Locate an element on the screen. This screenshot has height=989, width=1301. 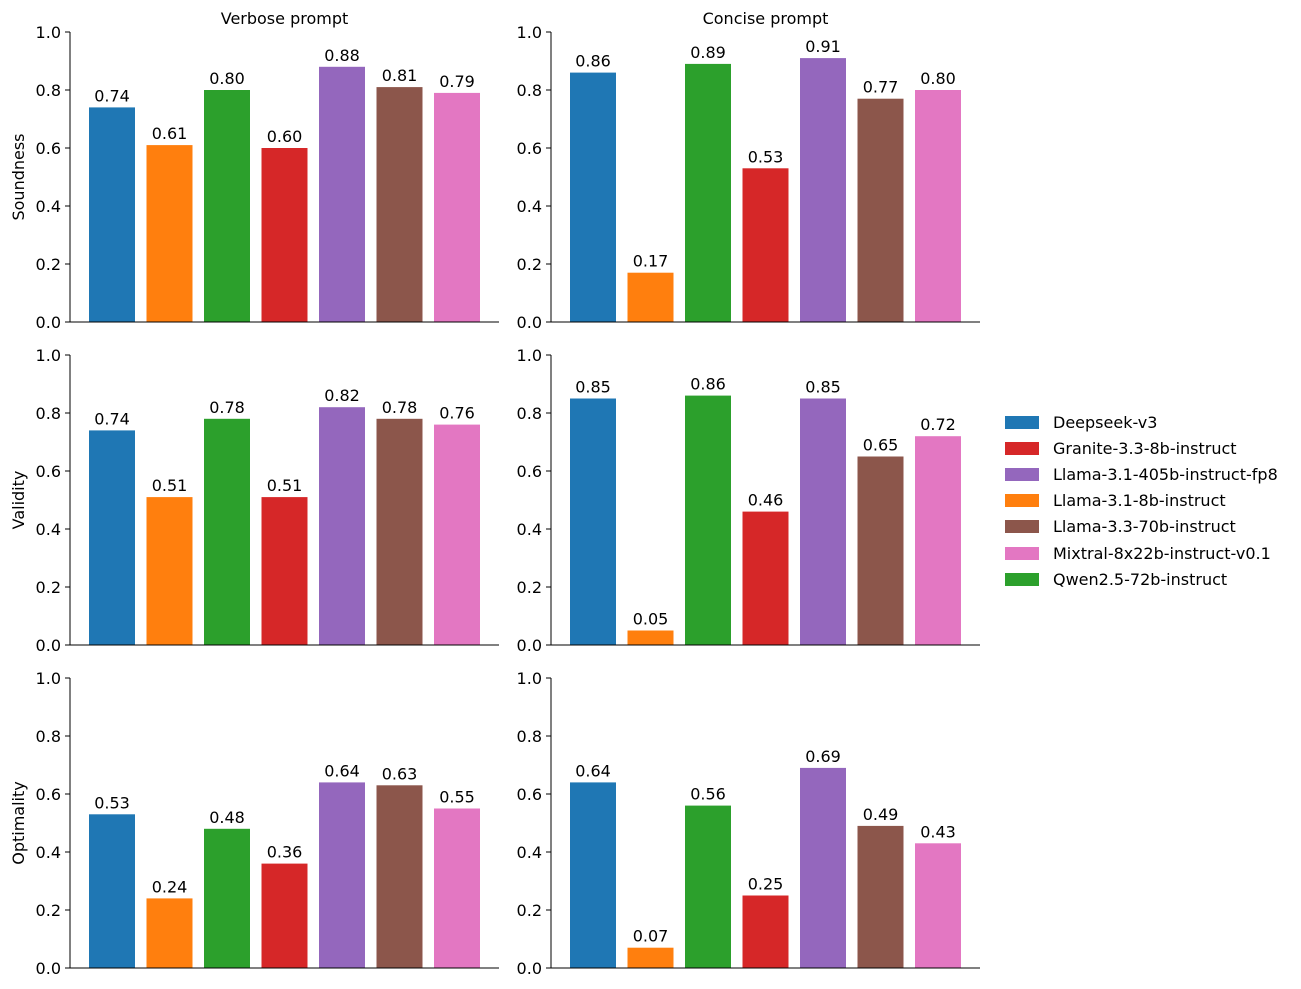
legend-item: Mixtral-8x22b-instruct-v0.1 is located at coordinates (1141, 553).